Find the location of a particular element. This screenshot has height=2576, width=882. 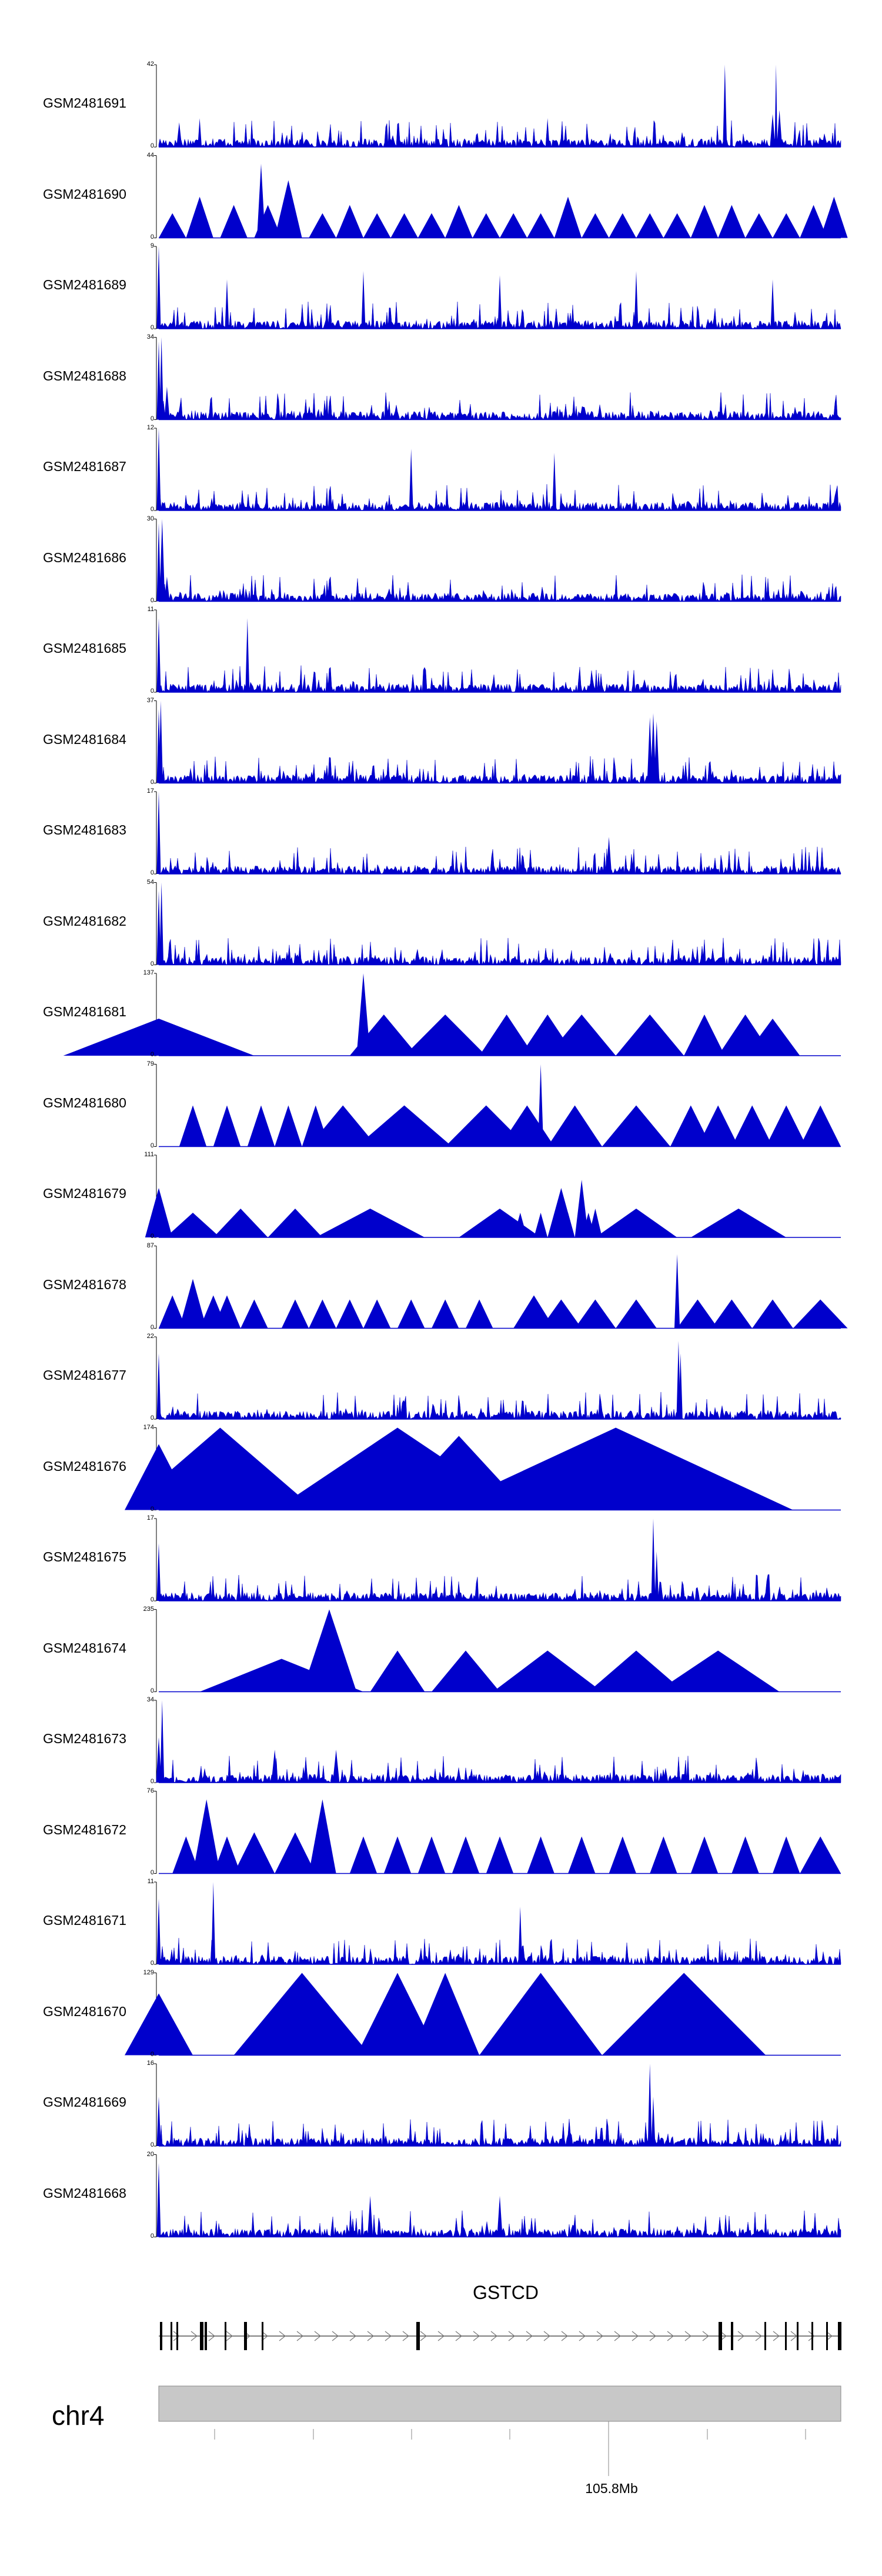

track-label: GSM2481684 is located at coordinates (84, 739).